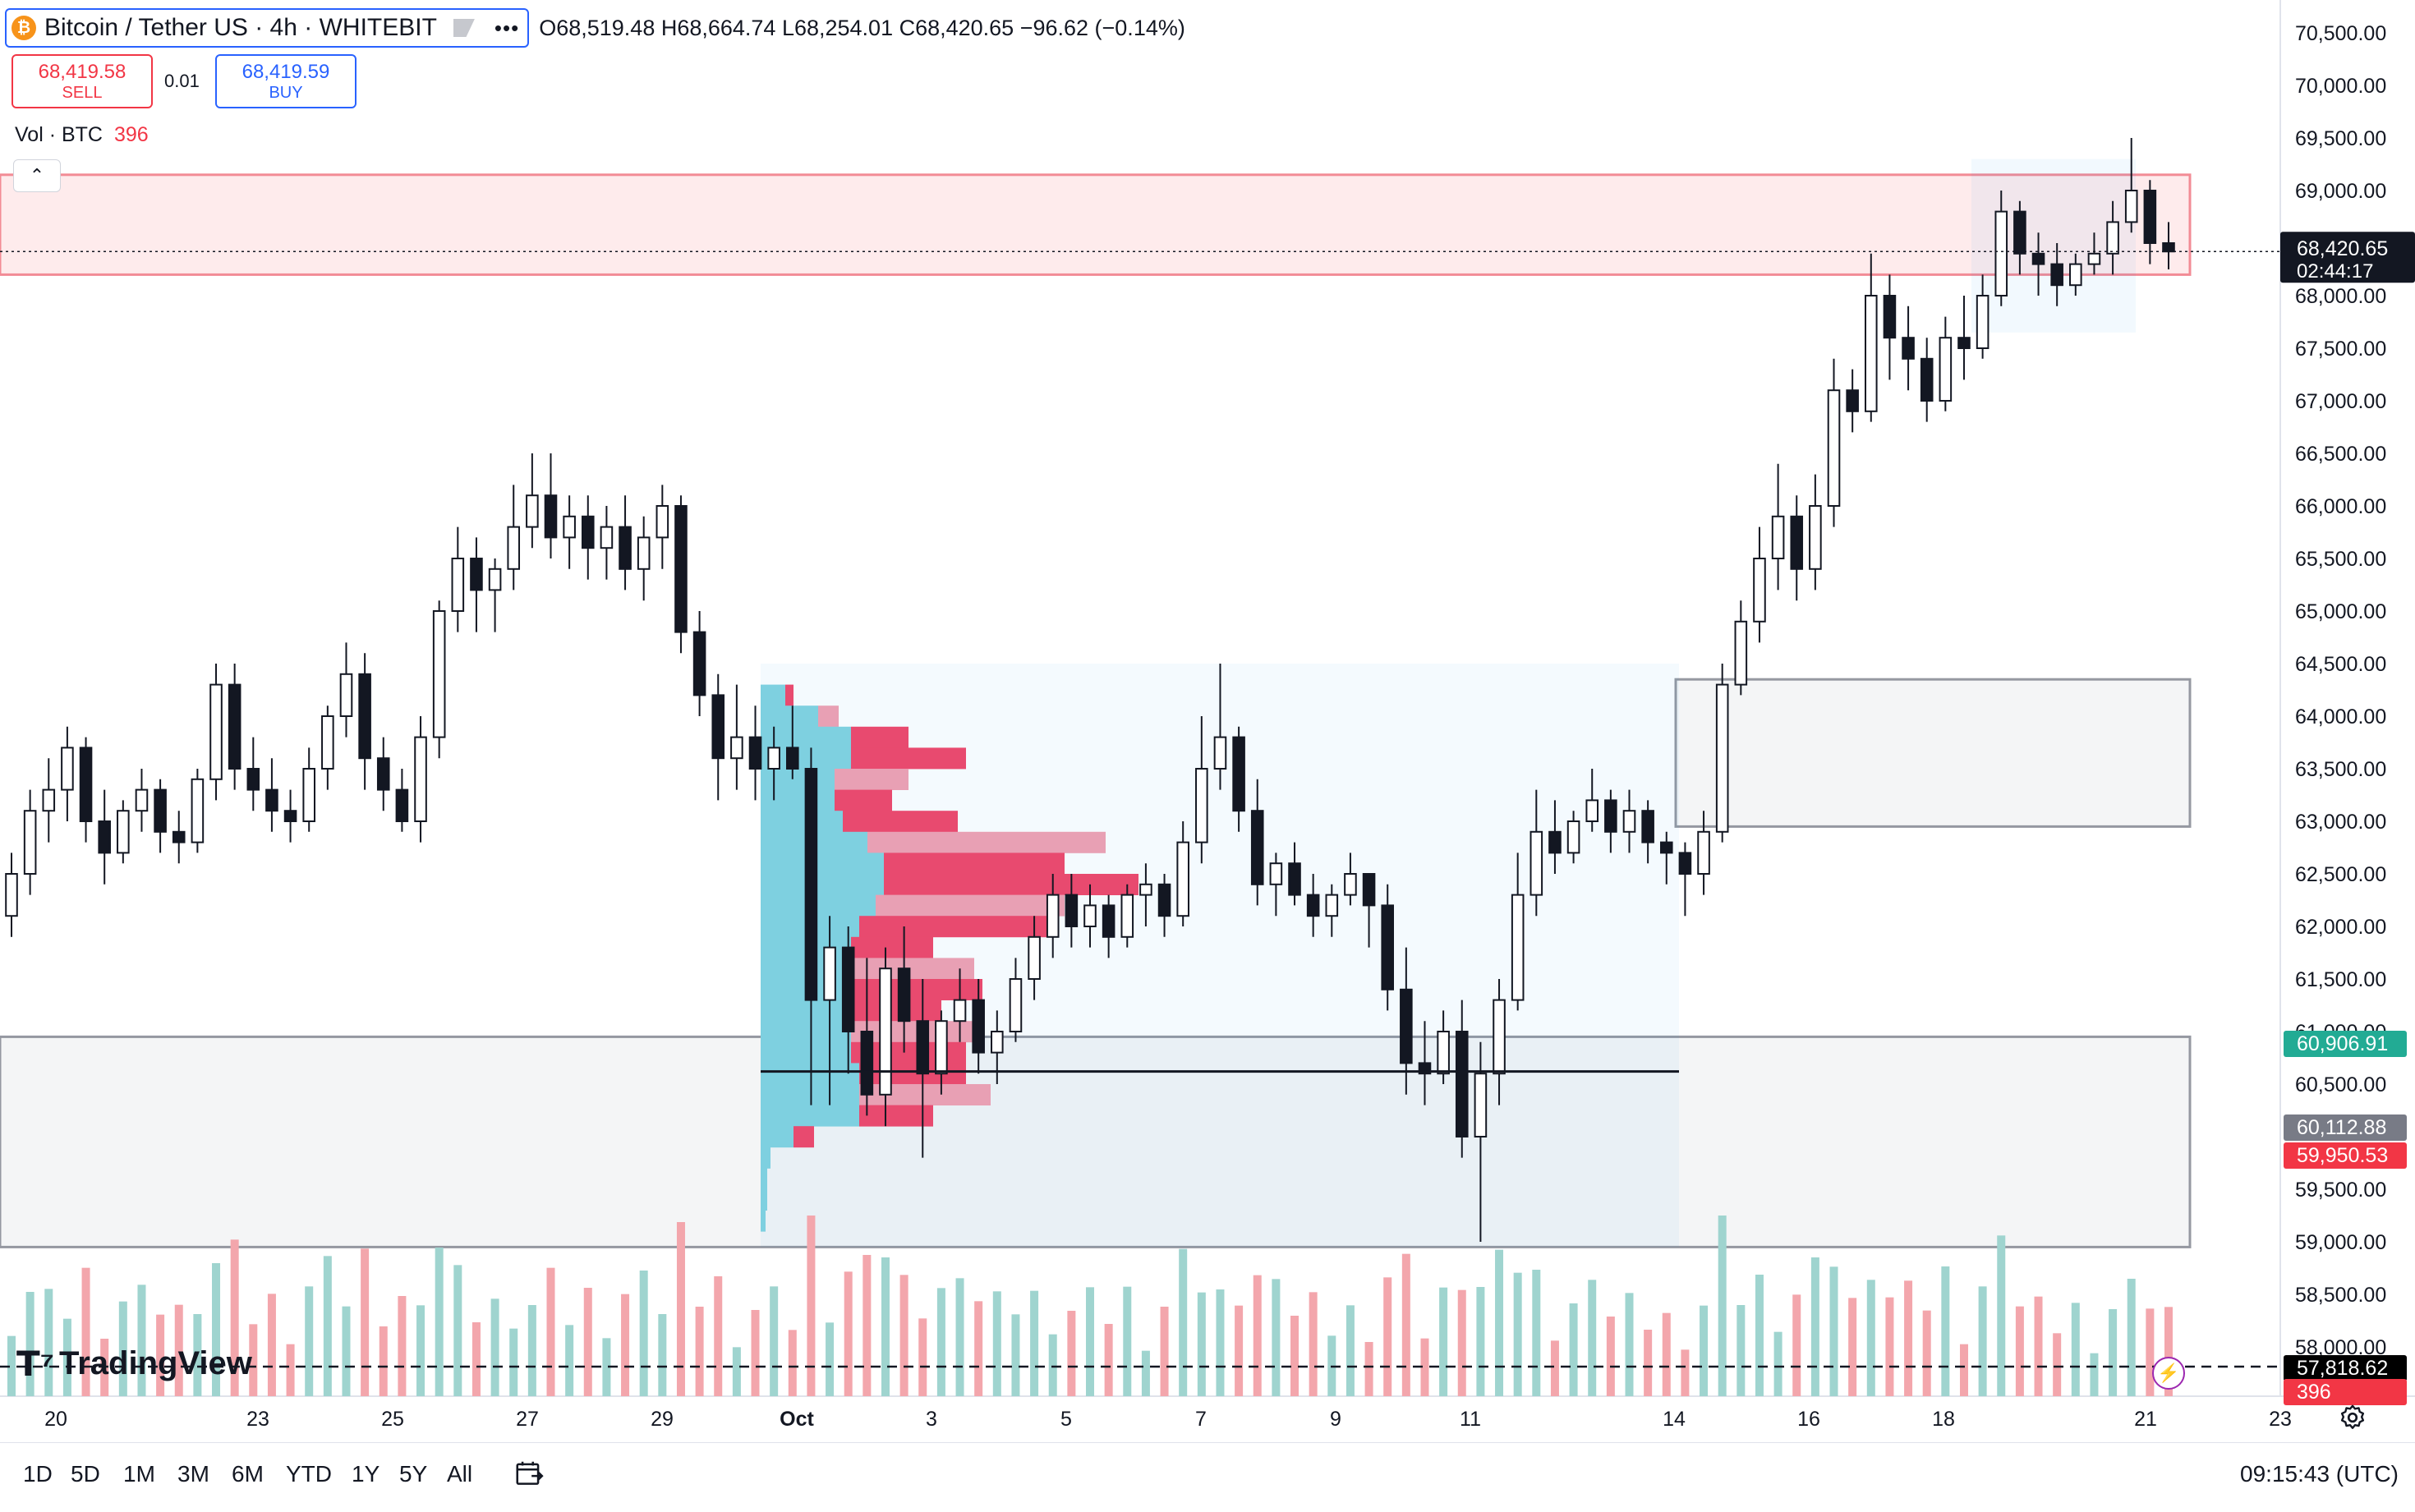 The width and height of the screenshot is (2415, 1512). What do you see at coordinates (248, 1474) in the screenshot?
I see `range-6m: 6M` at bounding box center [248, 1474].